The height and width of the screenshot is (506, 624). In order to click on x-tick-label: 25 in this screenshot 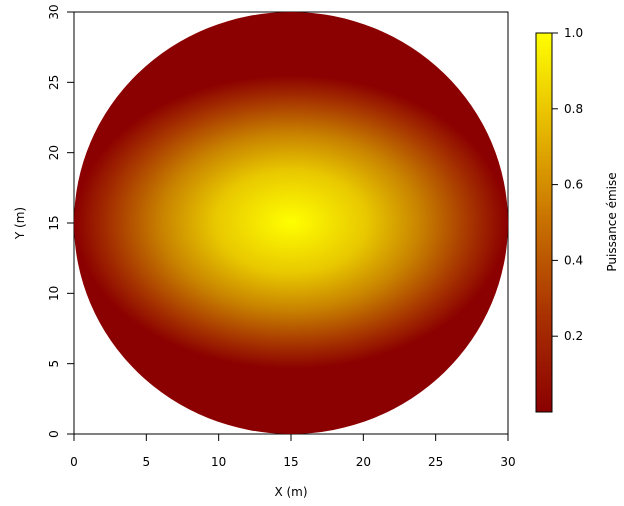, I will do `click(435, 462)`.